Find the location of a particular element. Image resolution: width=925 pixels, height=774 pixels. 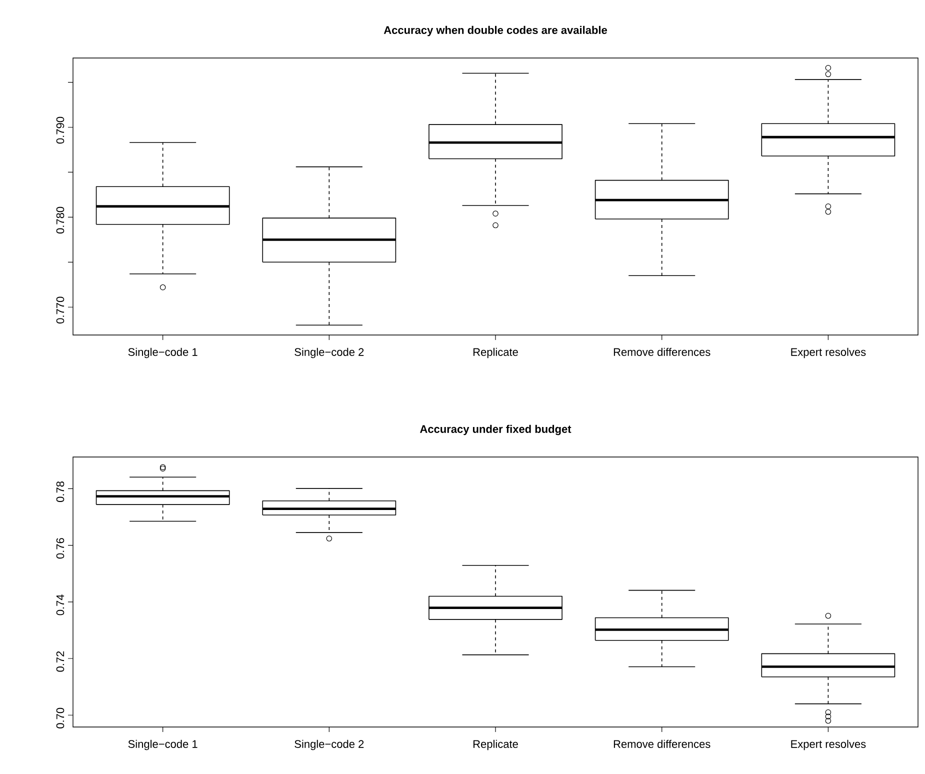

y-tick-label: 0.72 is located at coordinates (60, 661).